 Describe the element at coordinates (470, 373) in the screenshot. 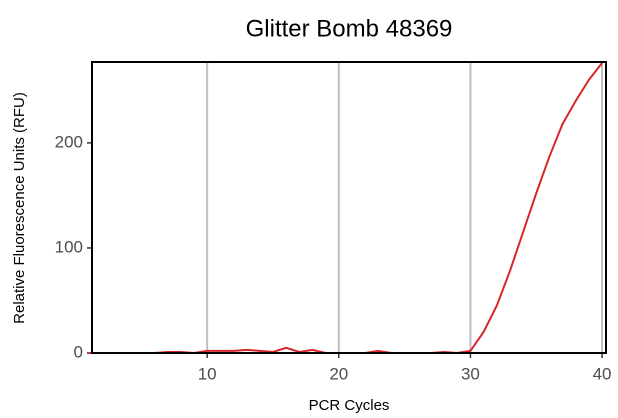

I see `x-tick-label: 30` at that location.